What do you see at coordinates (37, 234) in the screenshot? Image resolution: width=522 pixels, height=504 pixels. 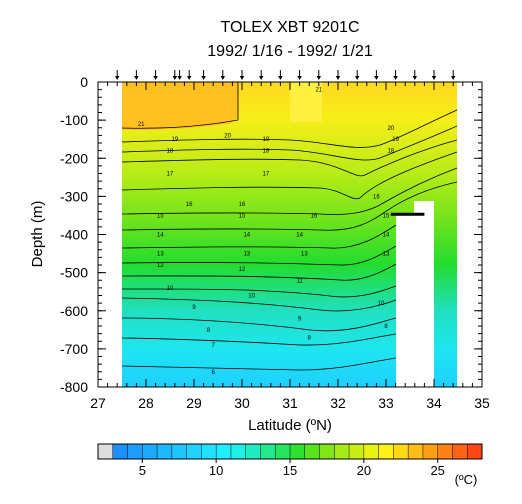 I see `y-axis-label: Depth (m)` at bounding box center [37, 234].